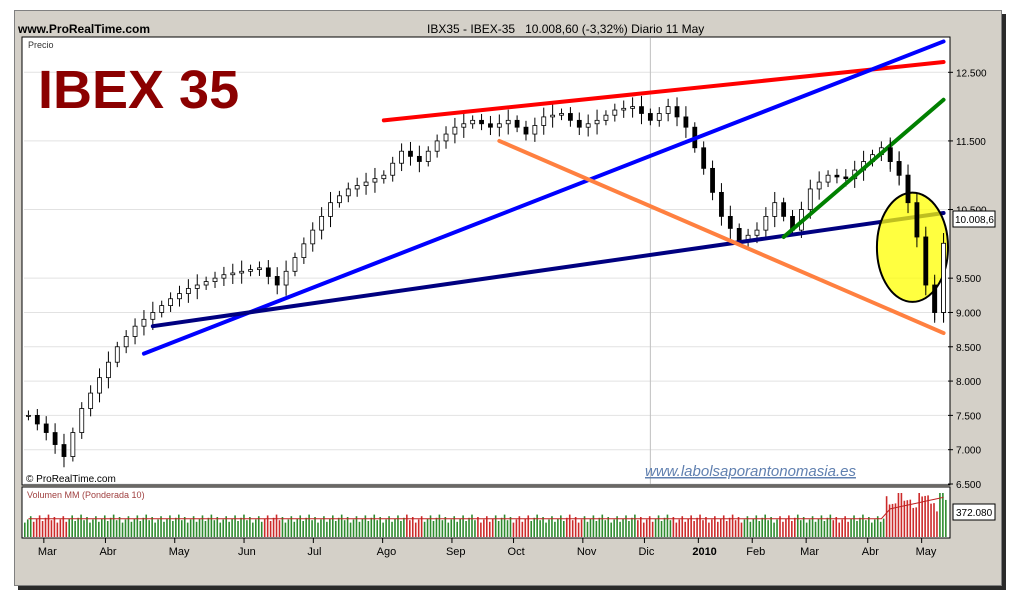 Image resolution: width=1020 pixels, height=600 pixels. What do you see at coordinates (968, 348) in the screenshot?
I see `y-tick-label: 8.500` at bounding box center [968, 348].